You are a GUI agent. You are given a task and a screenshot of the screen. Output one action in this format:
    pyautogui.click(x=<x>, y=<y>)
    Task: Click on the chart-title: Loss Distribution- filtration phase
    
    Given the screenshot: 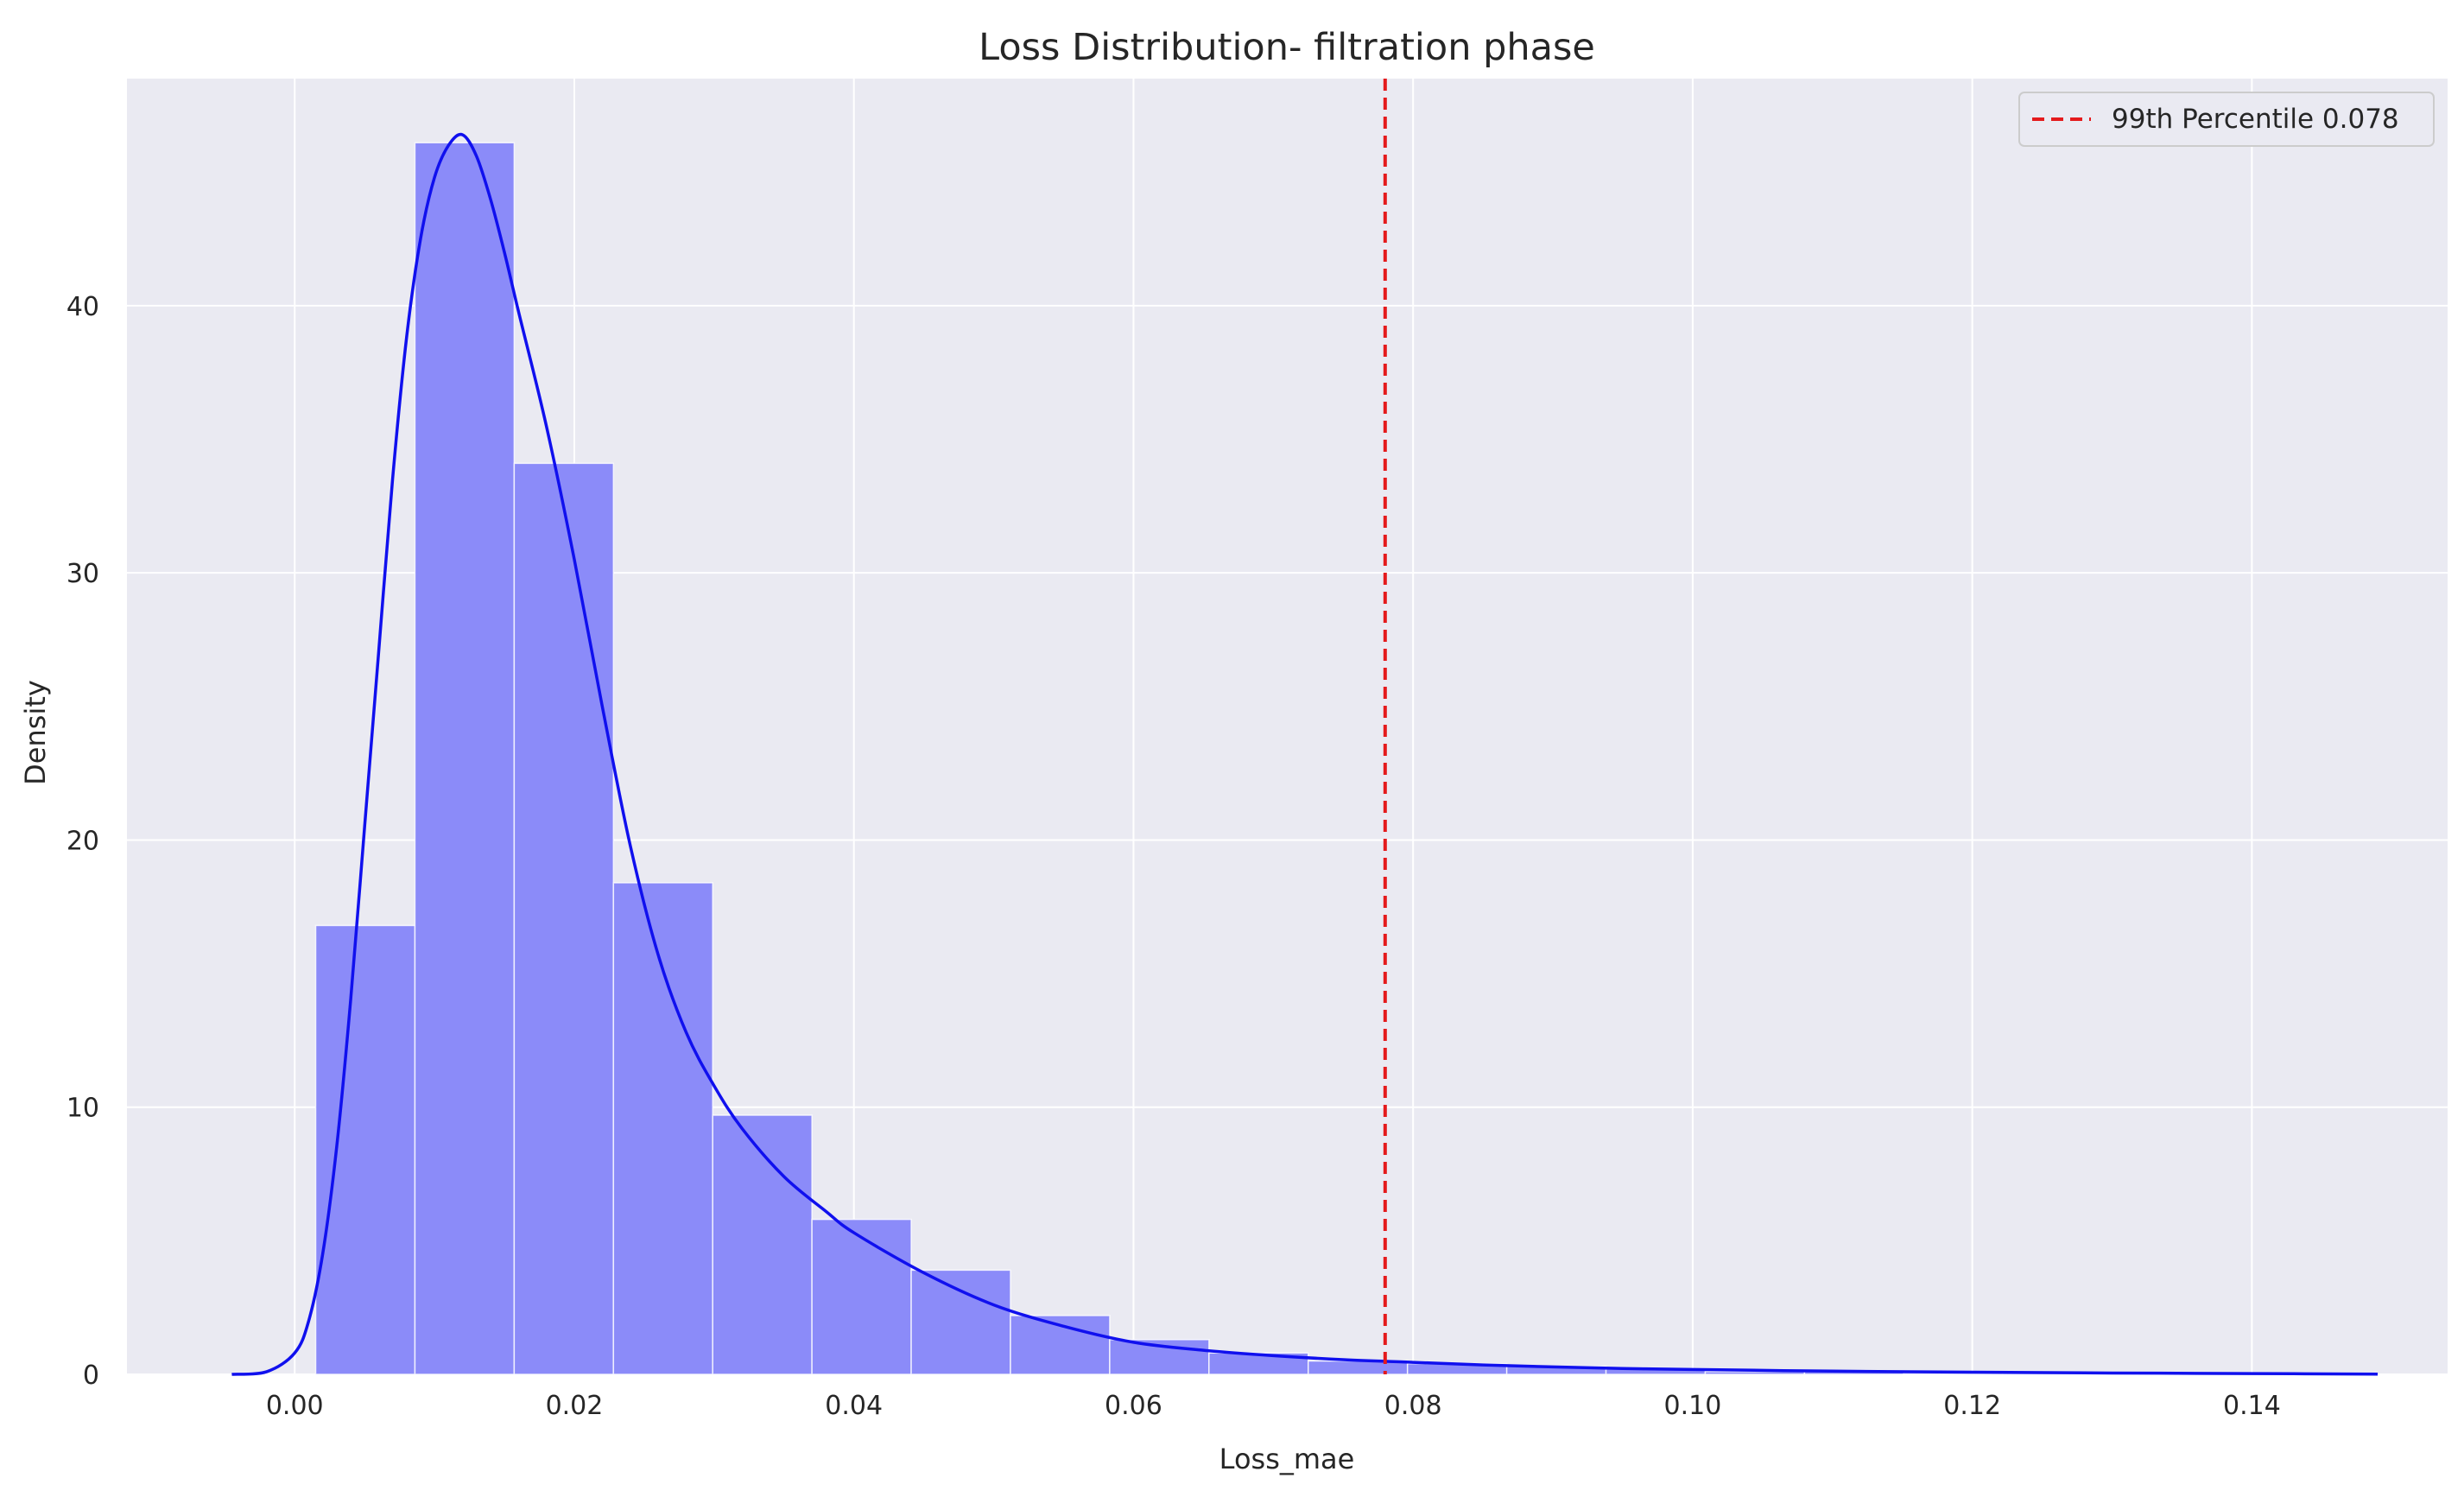 What is the action you would take?
    pyautogui.click(x=1287, y=47)
    